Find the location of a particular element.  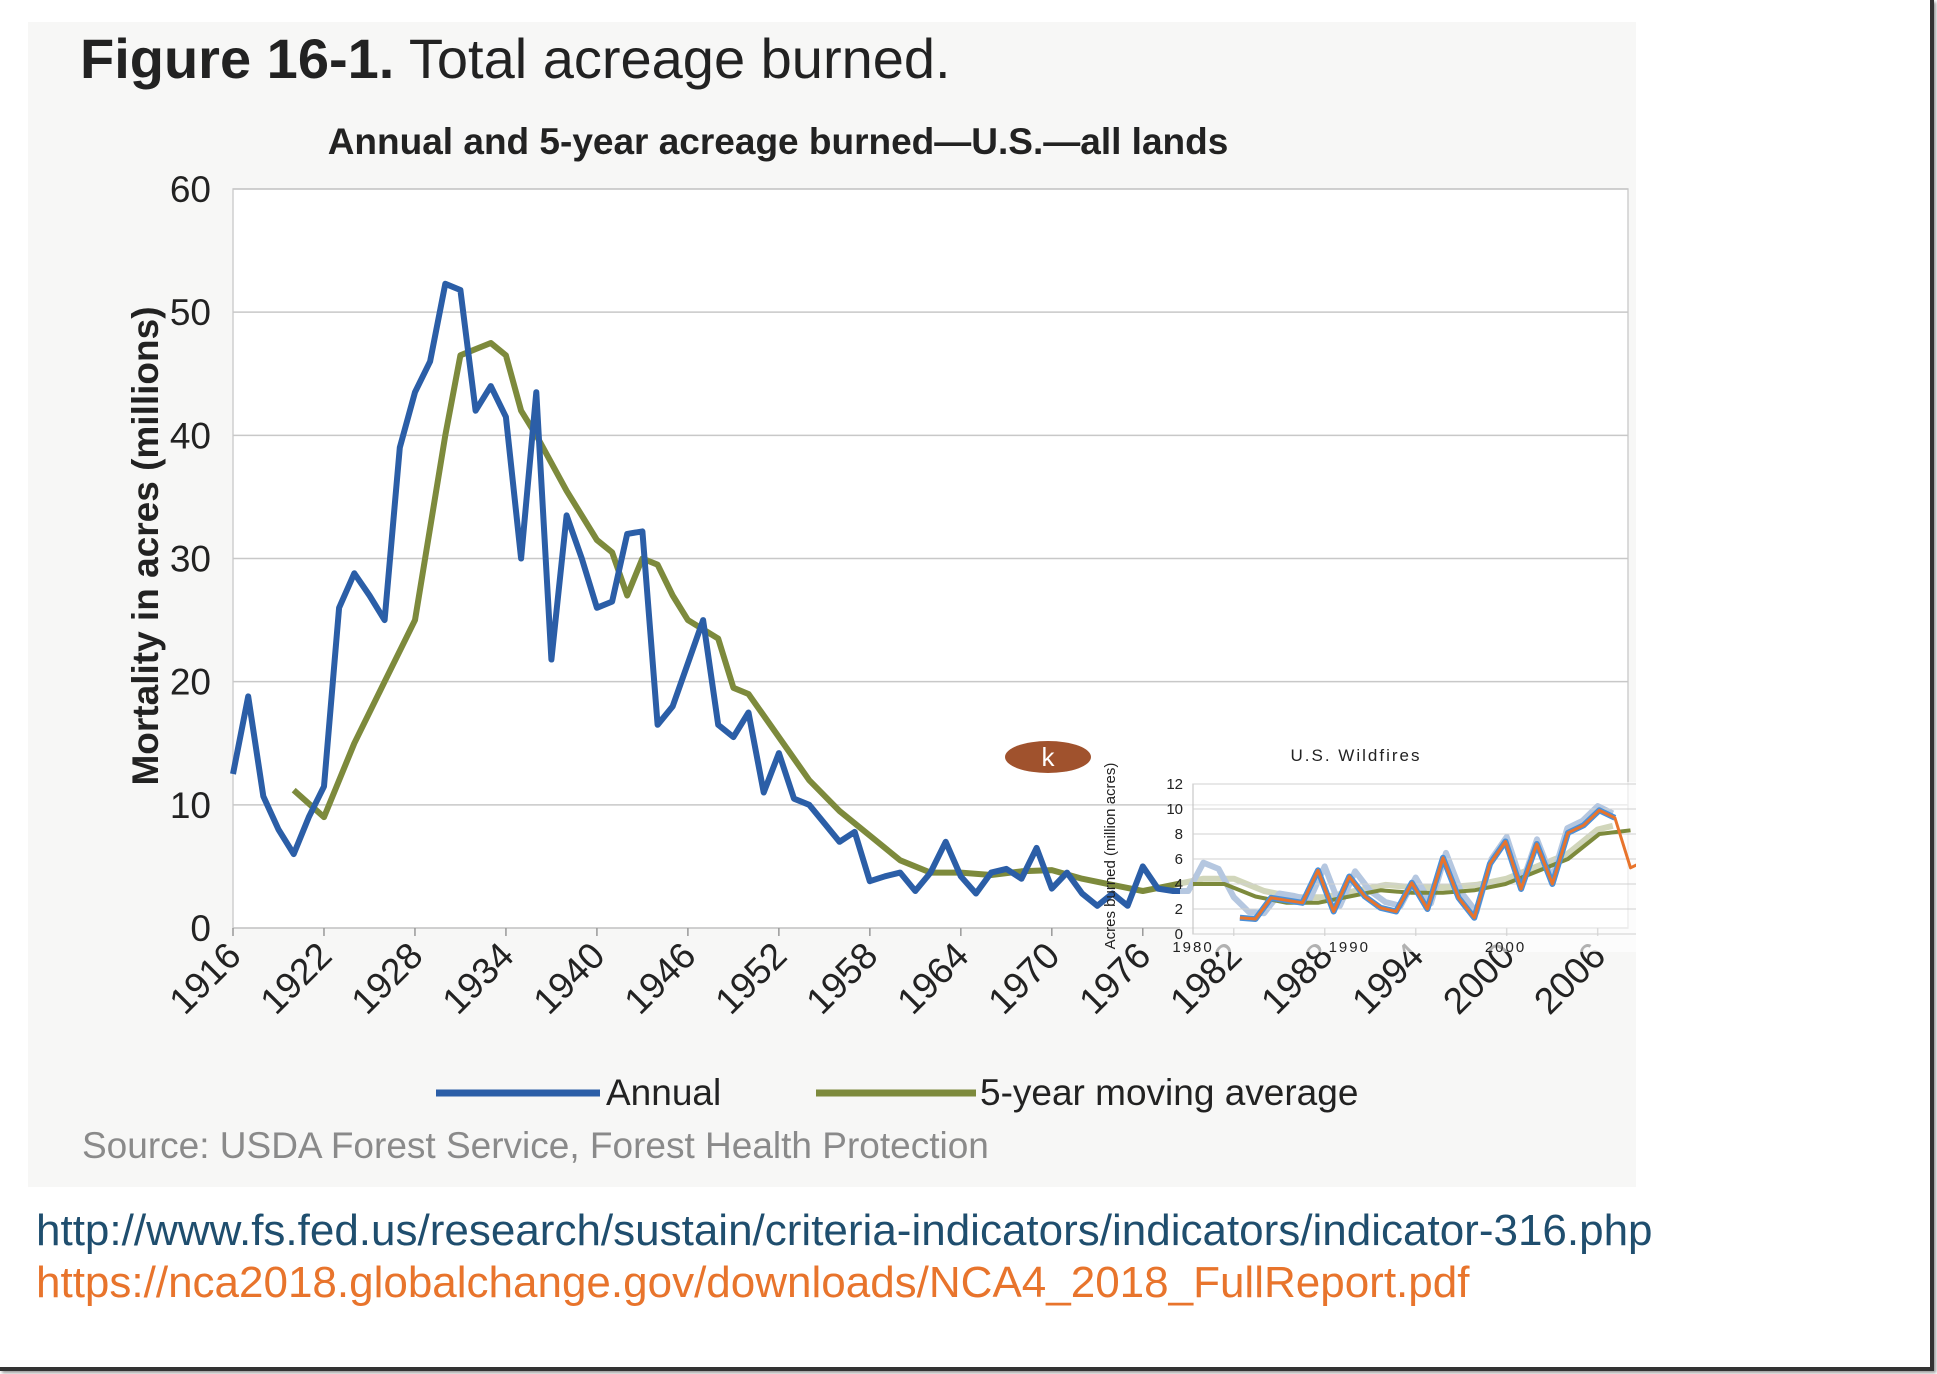

inset-y-tick-label: 2 is located at coordinates (1179, 909).